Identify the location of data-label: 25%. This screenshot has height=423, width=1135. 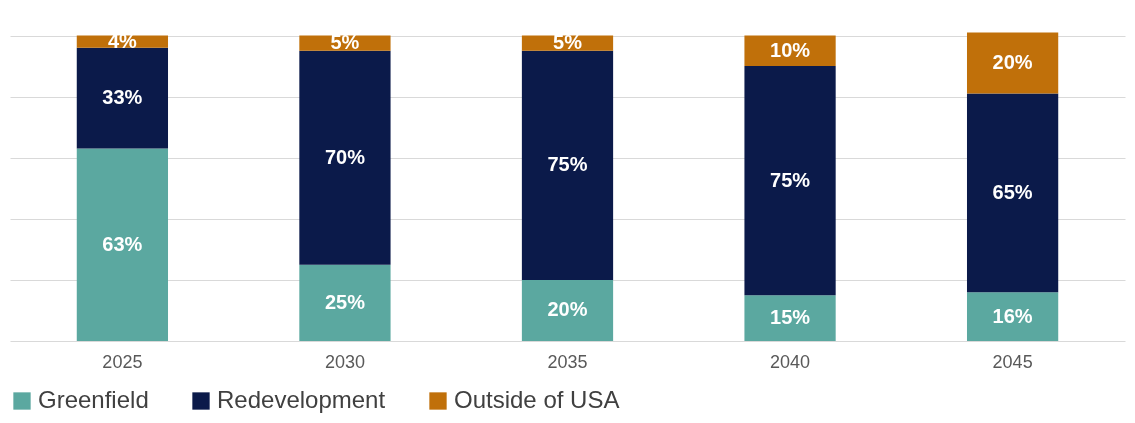
(345, 301).